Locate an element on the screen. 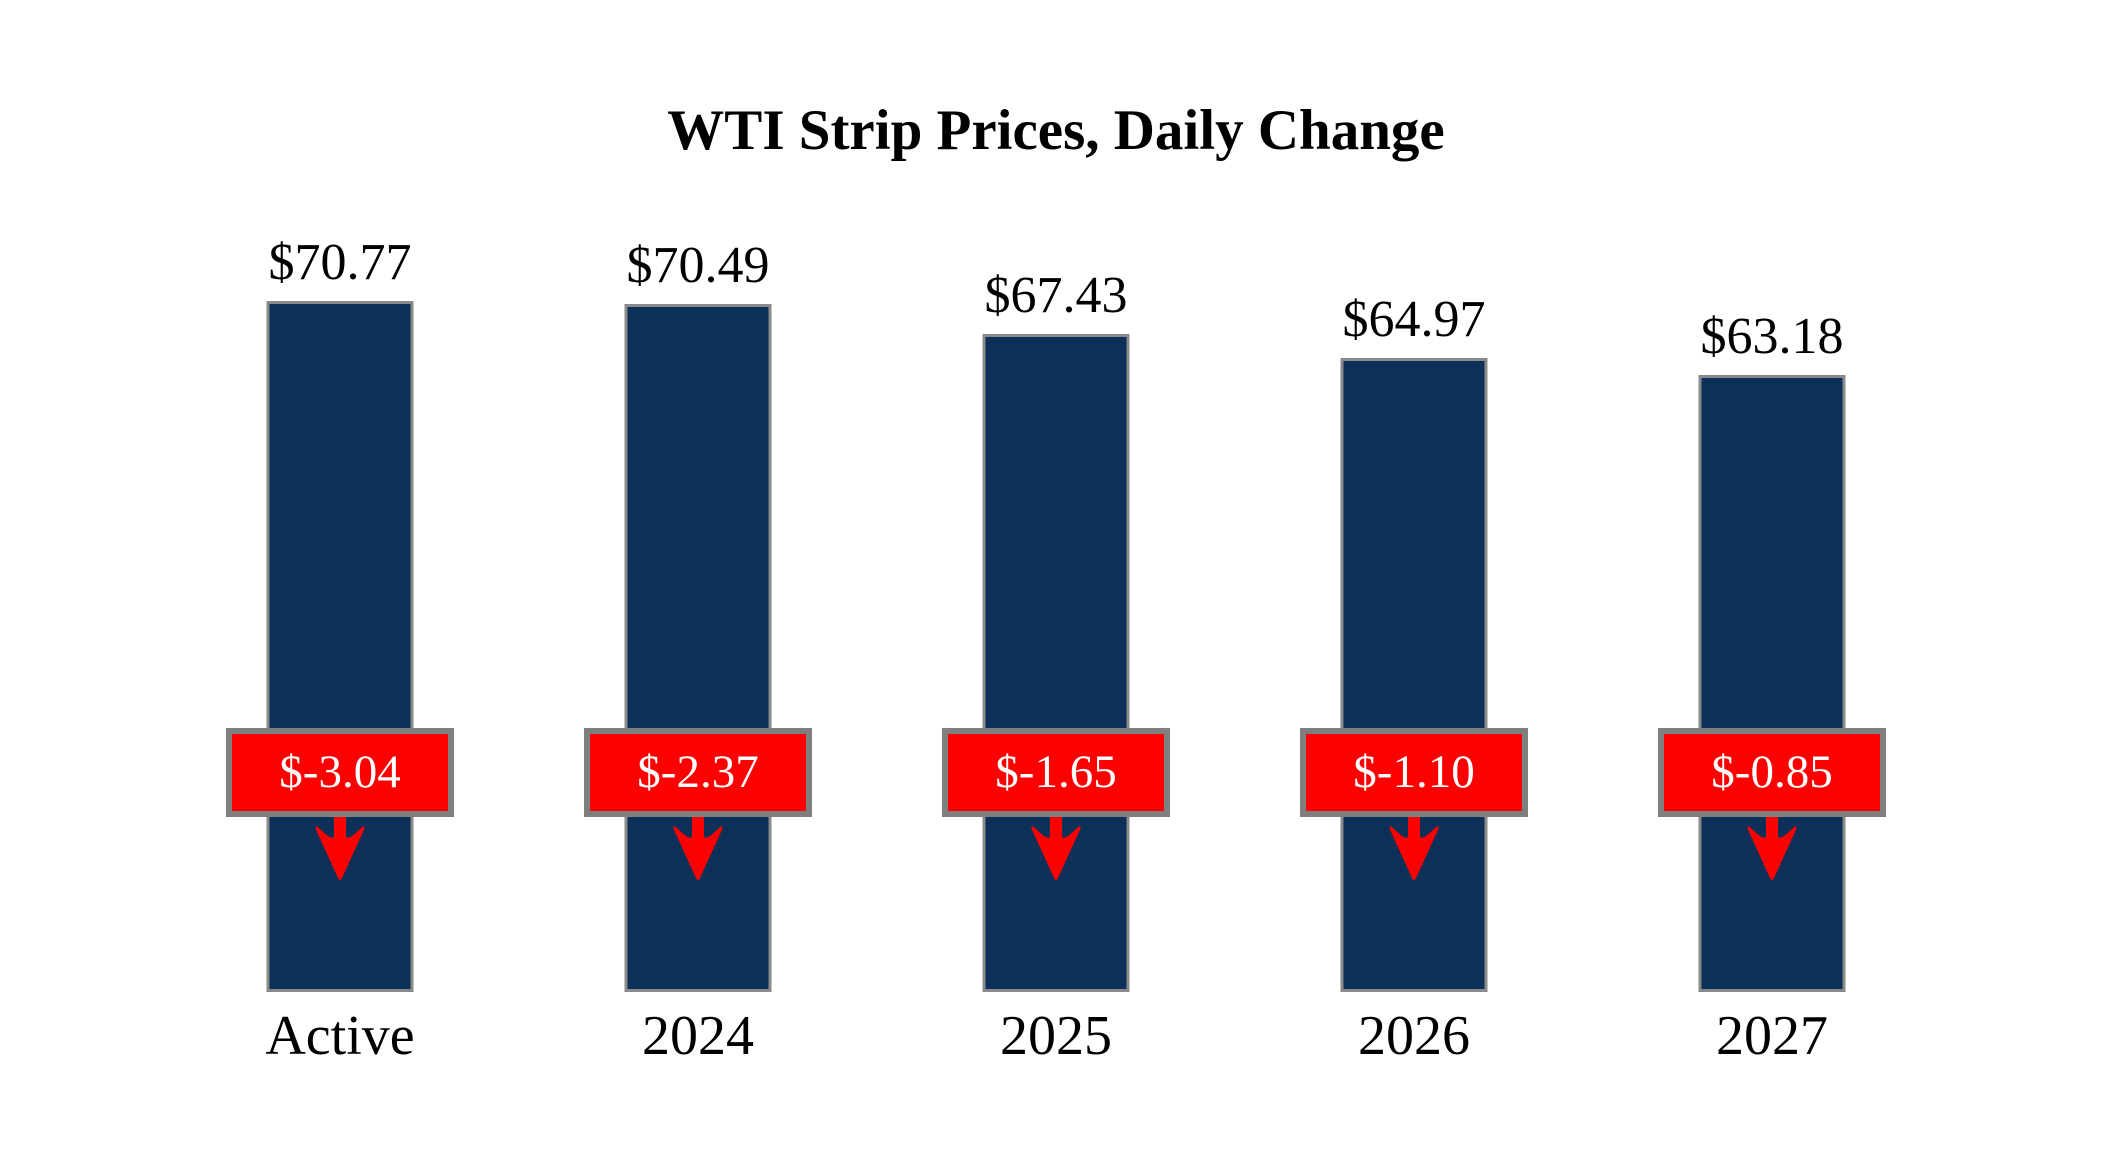 The height and width of the screenshot is (1152, 2112). change-badge-label: $-3.04 is located at coordinates (340, 772).